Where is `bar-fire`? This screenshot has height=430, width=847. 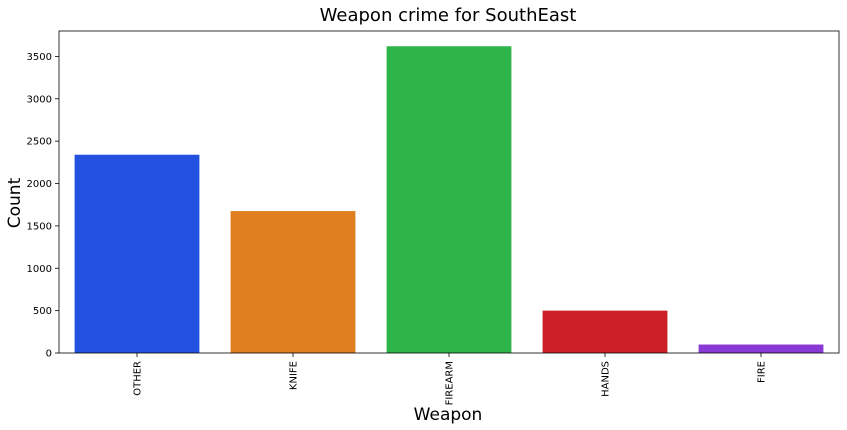 bar-fire is located at coordinates (761, 348).